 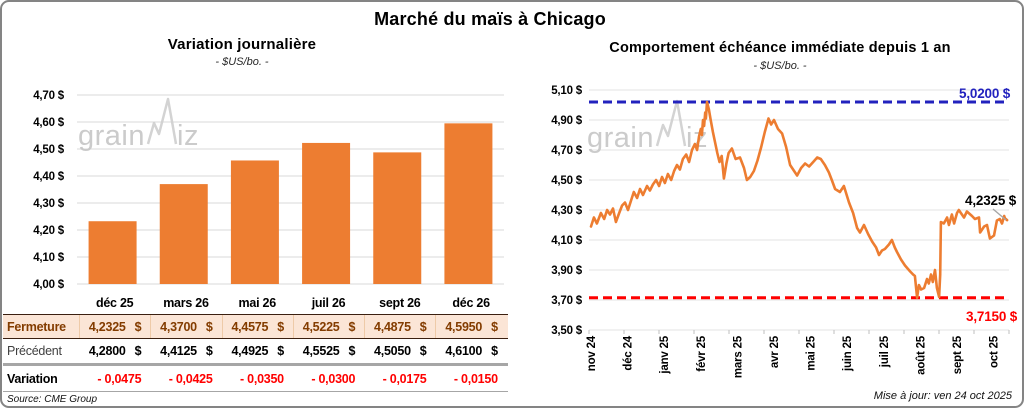 I want to click on bar-déc 26, so click(x=468, y=203).